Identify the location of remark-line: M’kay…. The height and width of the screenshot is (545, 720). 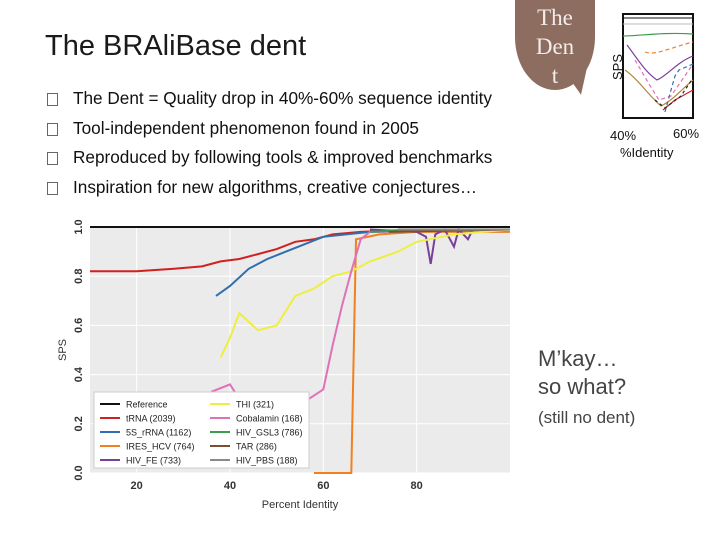
(578, 358).